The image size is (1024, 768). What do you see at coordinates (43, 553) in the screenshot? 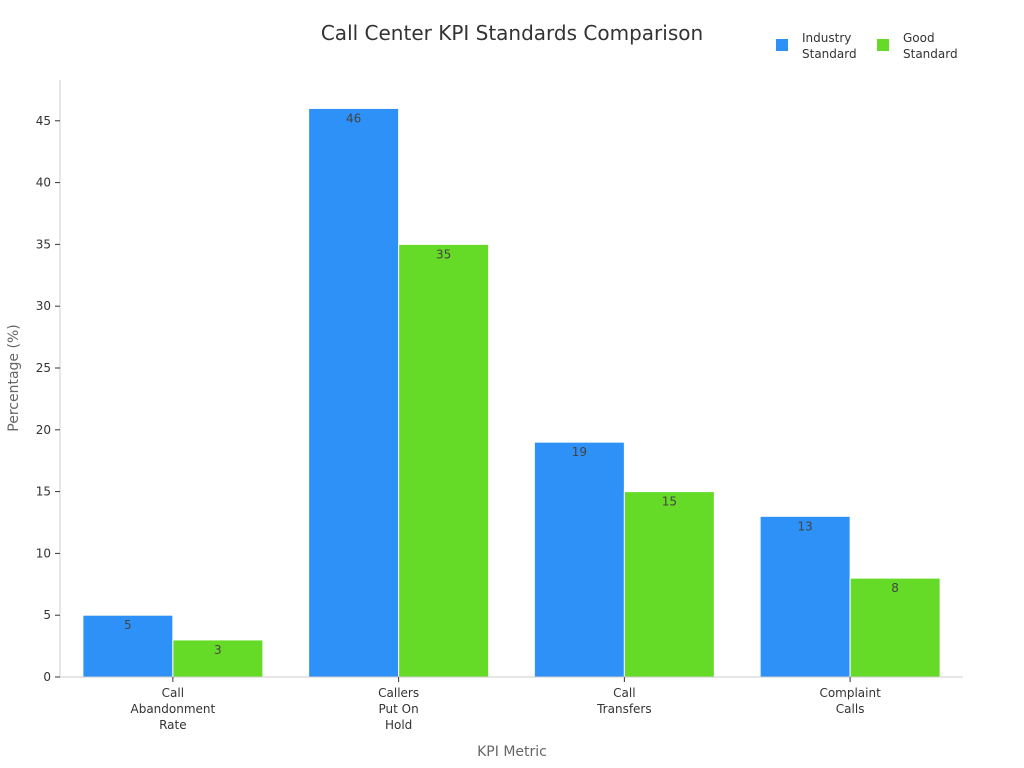
I see `y-tick-label: 10` at bounding box center [43, 553].